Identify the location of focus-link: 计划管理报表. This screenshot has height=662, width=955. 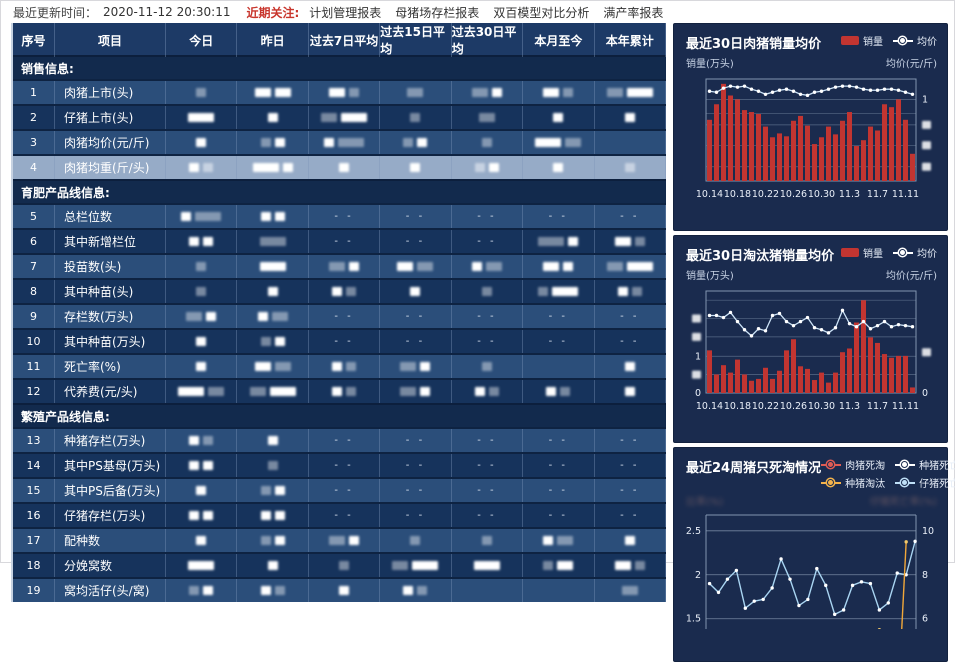
(345, 12).